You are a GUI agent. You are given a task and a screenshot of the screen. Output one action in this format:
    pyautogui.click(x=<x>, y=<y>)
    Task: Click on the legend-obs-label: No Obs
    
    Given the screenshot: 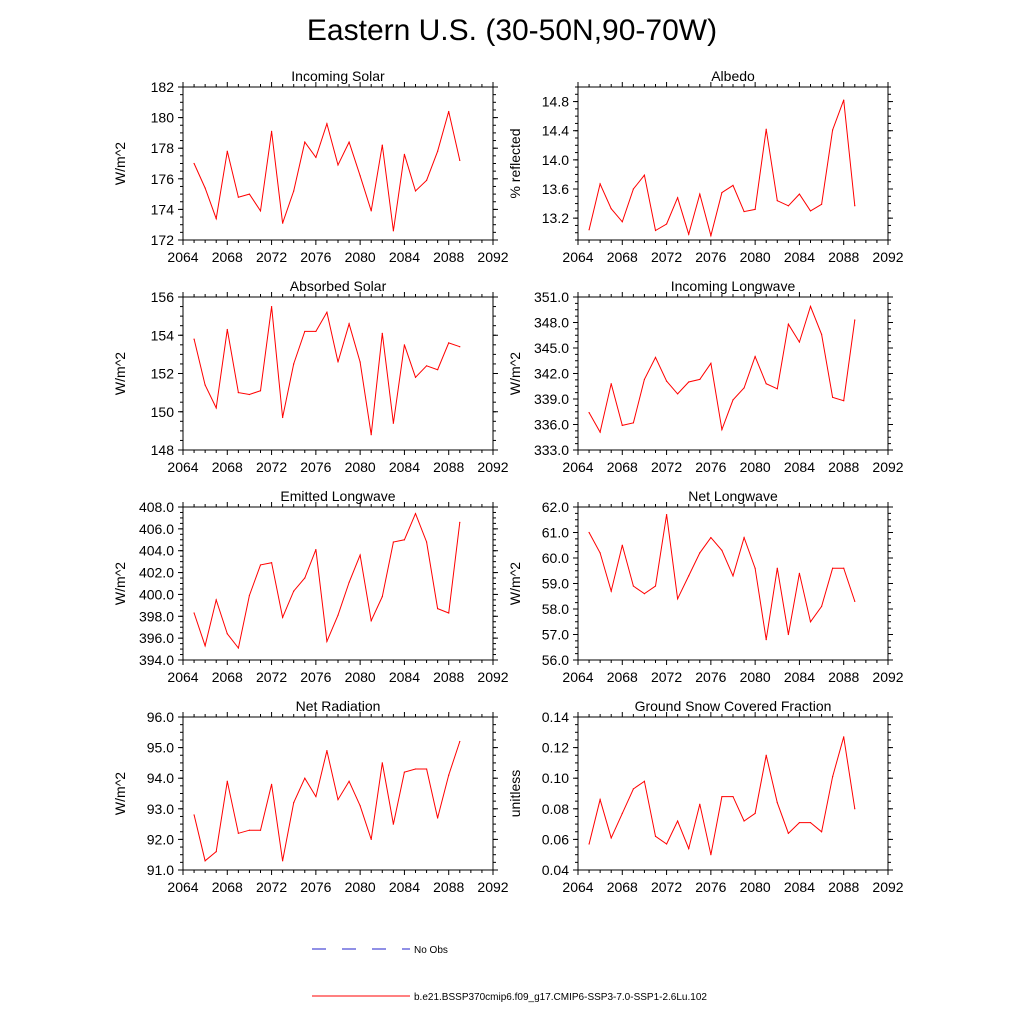 What is the action you would take?
    pyautogui.click(x=431, y=950)
    